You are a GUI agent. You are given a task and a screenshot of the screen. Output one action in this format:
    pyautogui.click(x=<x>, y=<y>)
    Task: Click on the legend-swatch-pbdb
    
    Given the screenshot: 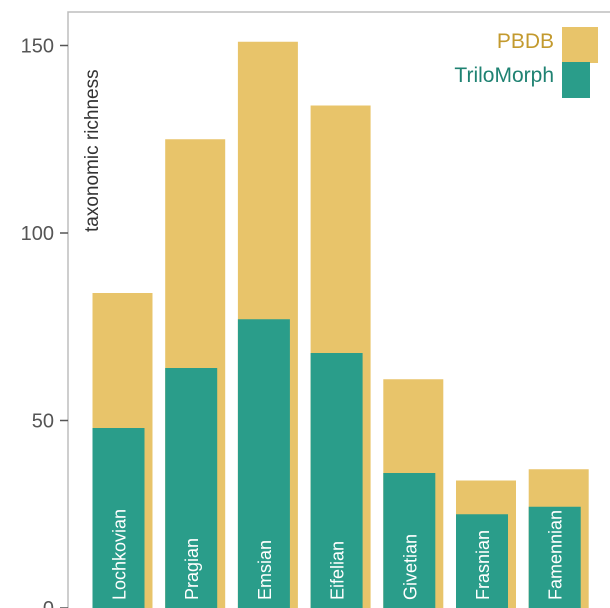 What is the action you would take?
    pyautogui.click(x=580, y=45)
    